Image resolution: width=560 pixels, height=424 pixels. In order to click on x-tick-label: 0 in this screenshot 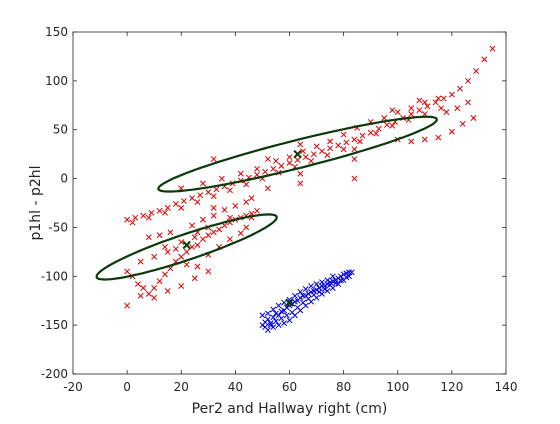, I will do `click(127, 387)`.